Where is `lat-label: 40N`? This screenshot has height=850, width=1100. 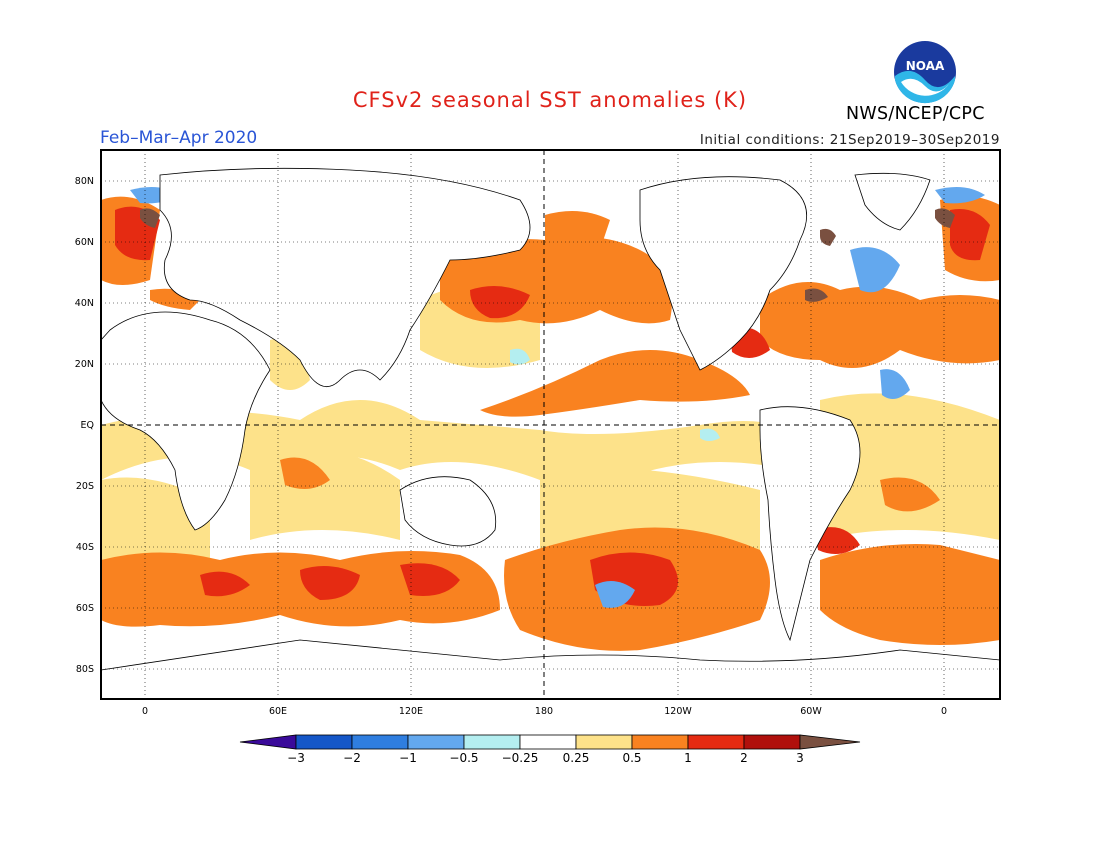 lat-label: 40N is located at coordinates (84, 303).